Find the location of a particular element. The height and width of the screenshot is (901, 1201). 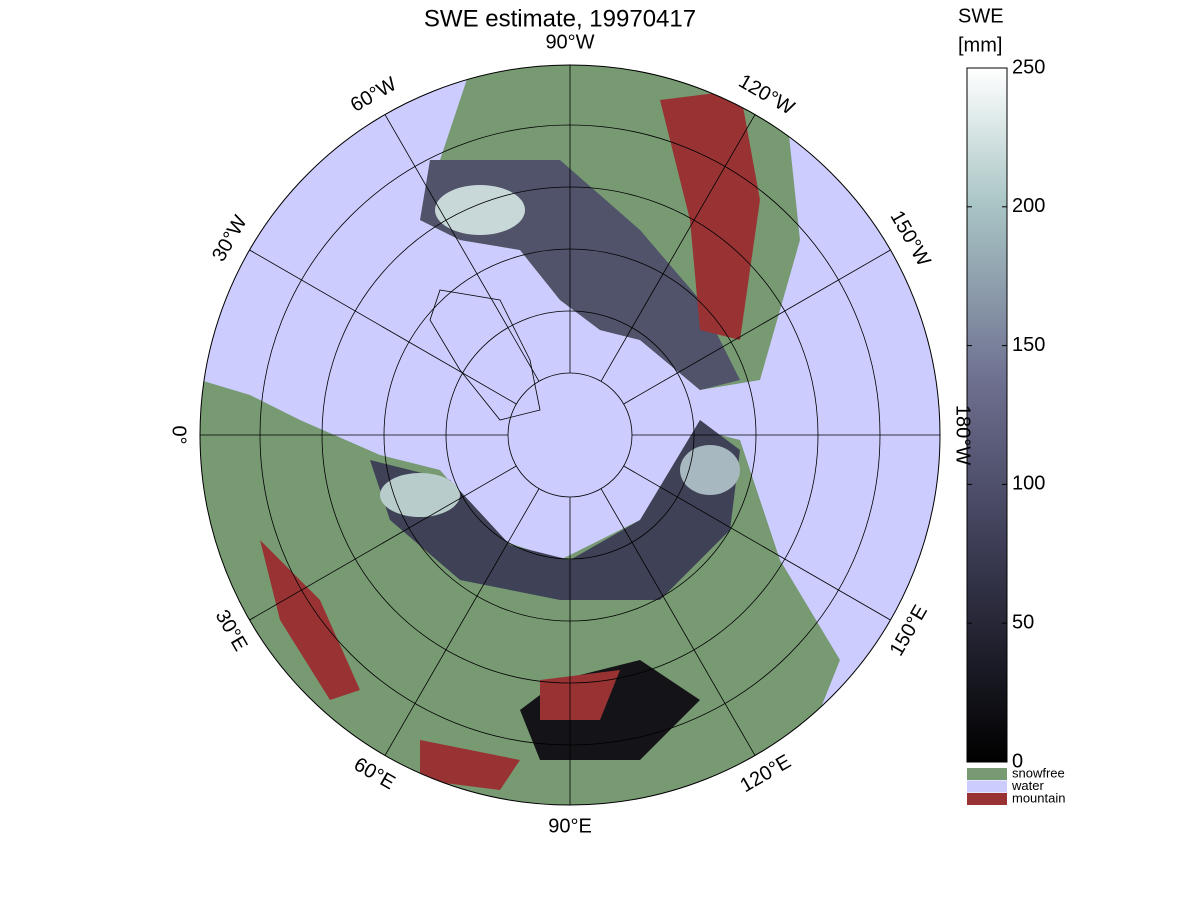

legend-label: water is located at coordinates (1027, 785).